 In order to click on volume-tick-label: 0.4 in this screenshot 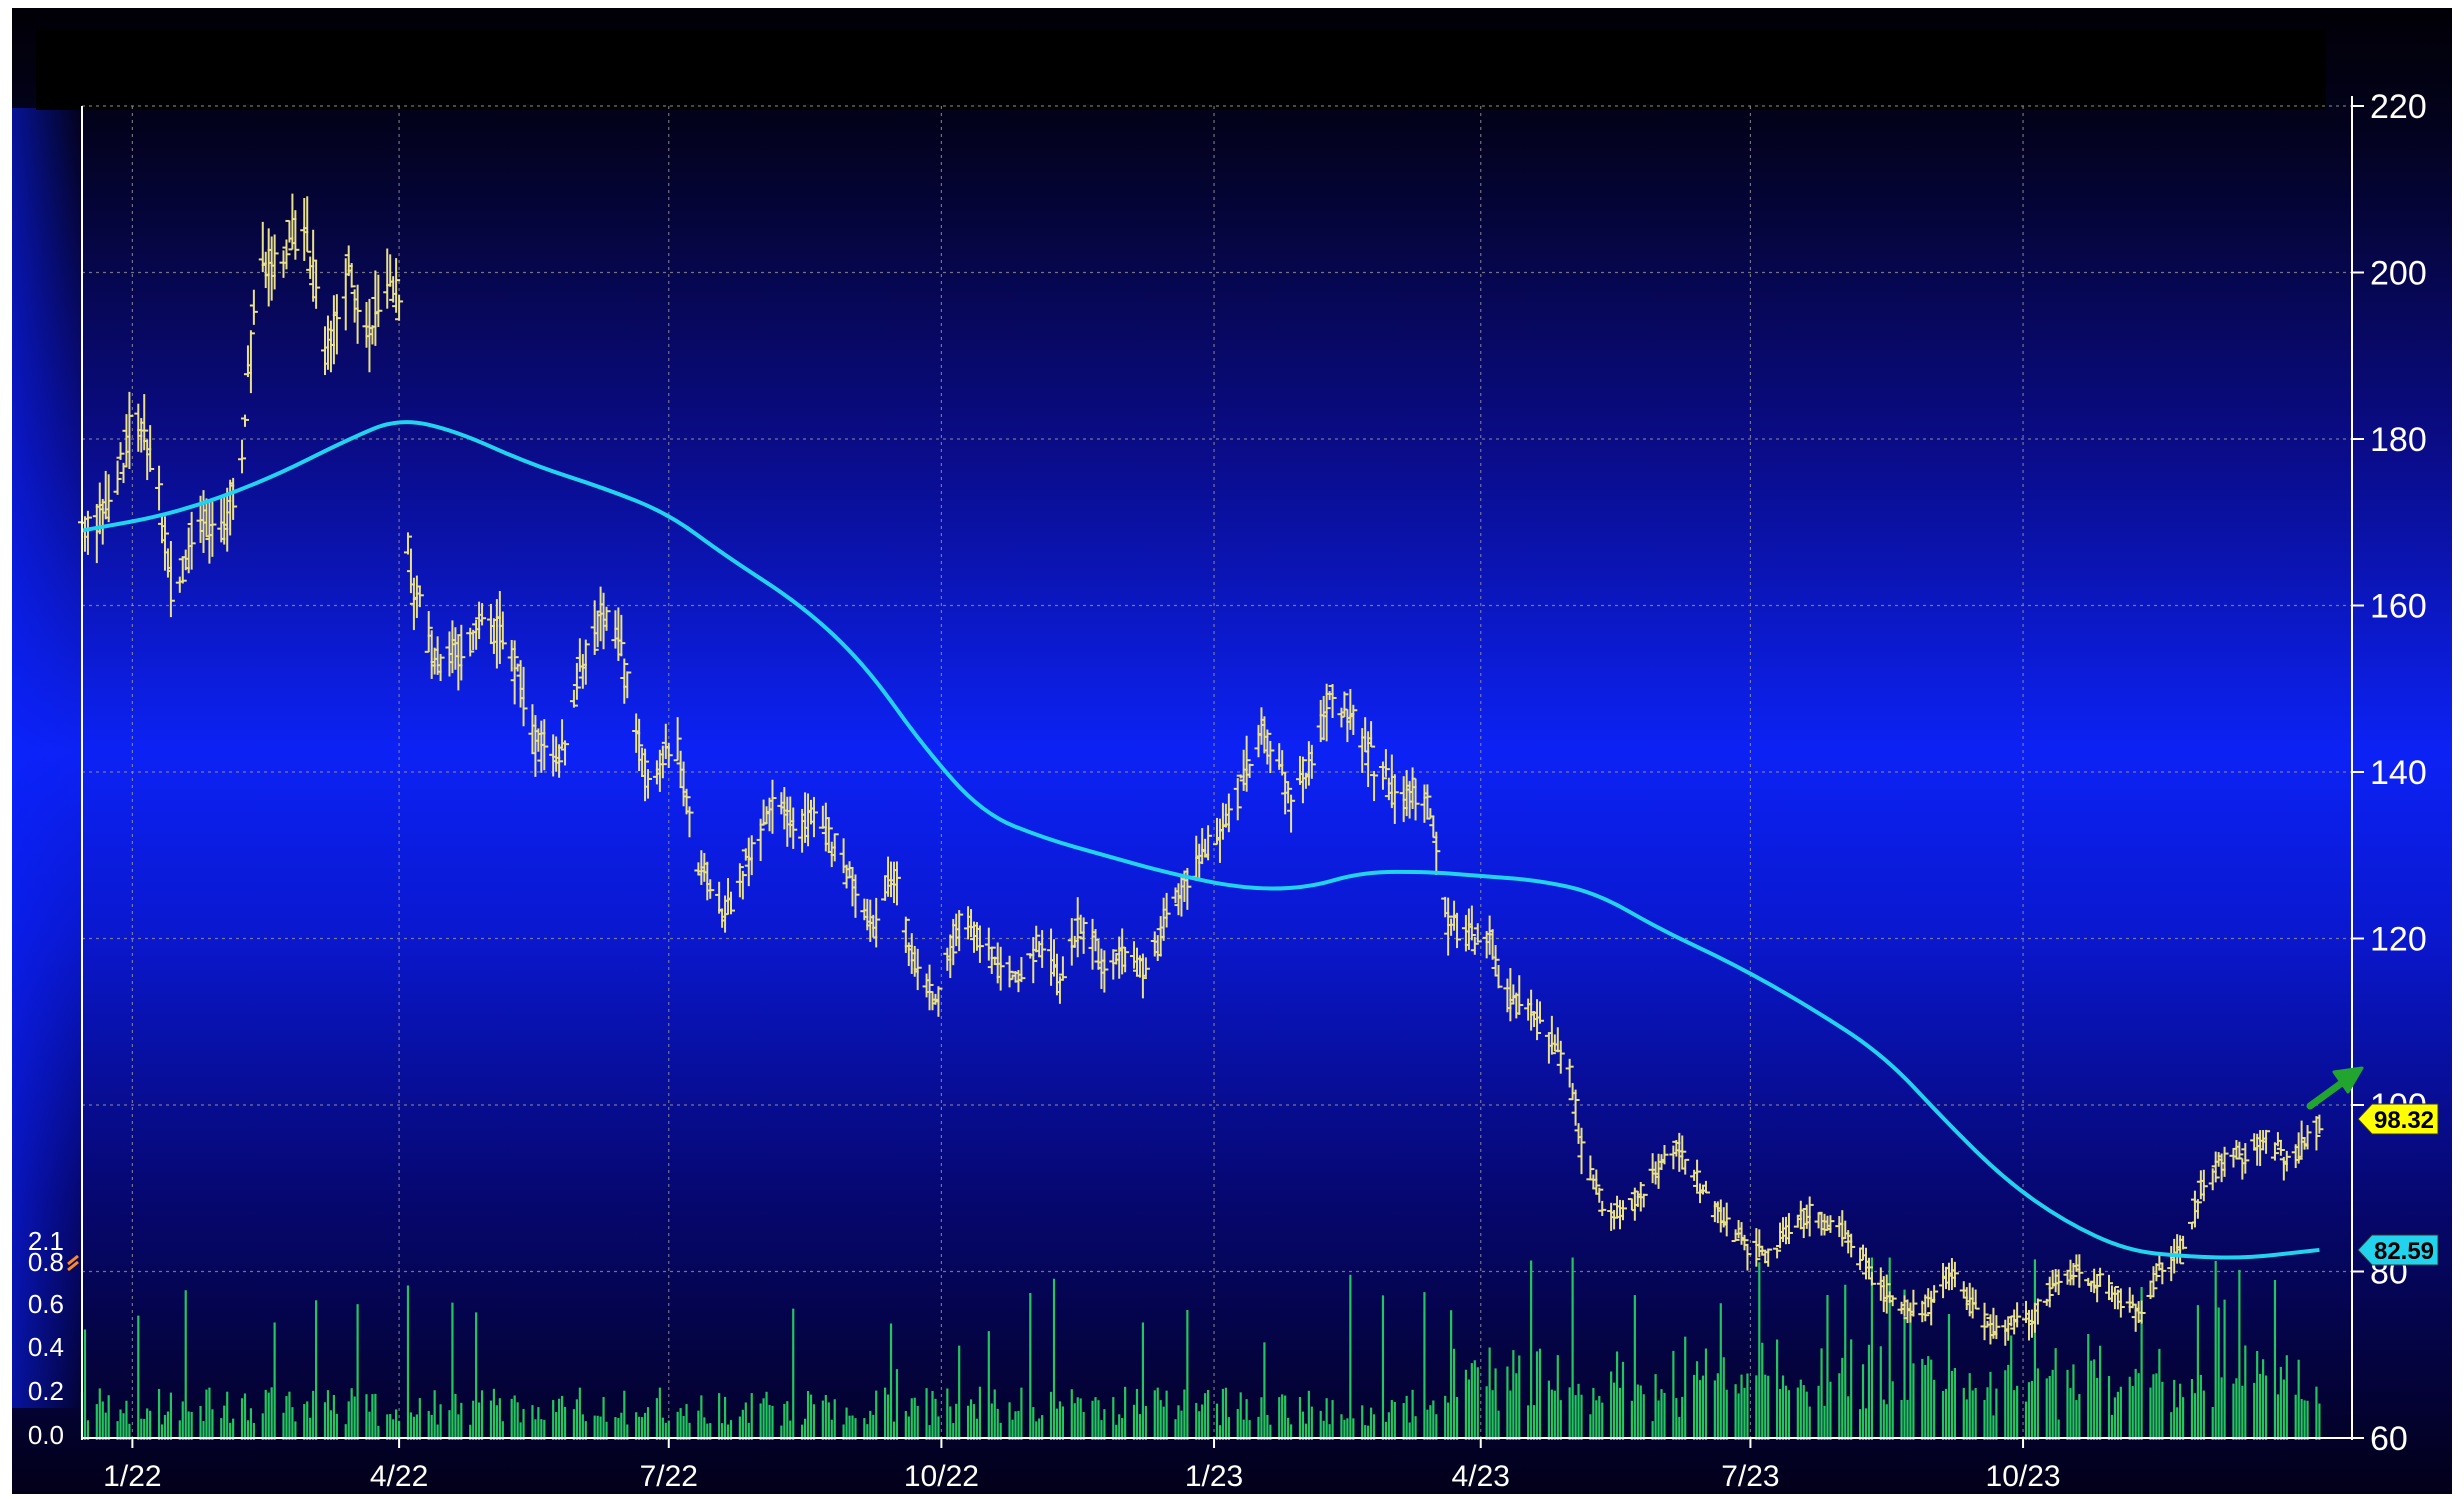, I will do `click(46, 1347)`.